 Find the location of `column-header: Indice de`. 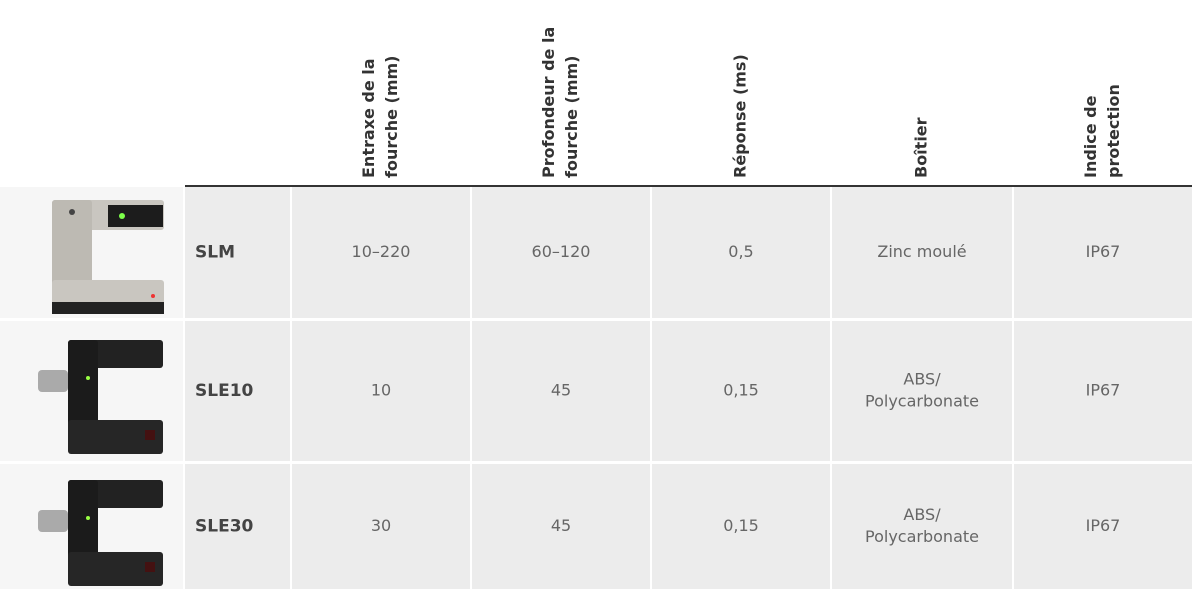

column-header: Indice de is located at coordinates (1090, 136).